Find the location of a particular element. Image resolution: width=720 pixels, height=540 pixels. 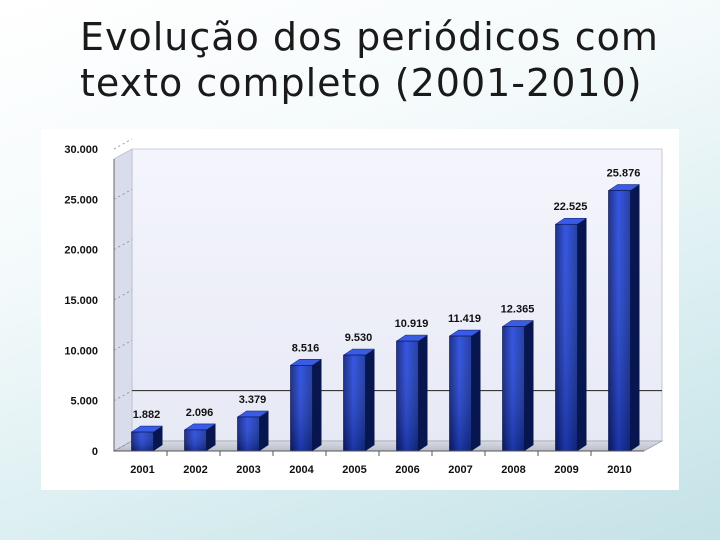

y-axis: 0 5.000 10.000 15.000 20.000 25.000 30.000 is located at coordinates (98, 298).